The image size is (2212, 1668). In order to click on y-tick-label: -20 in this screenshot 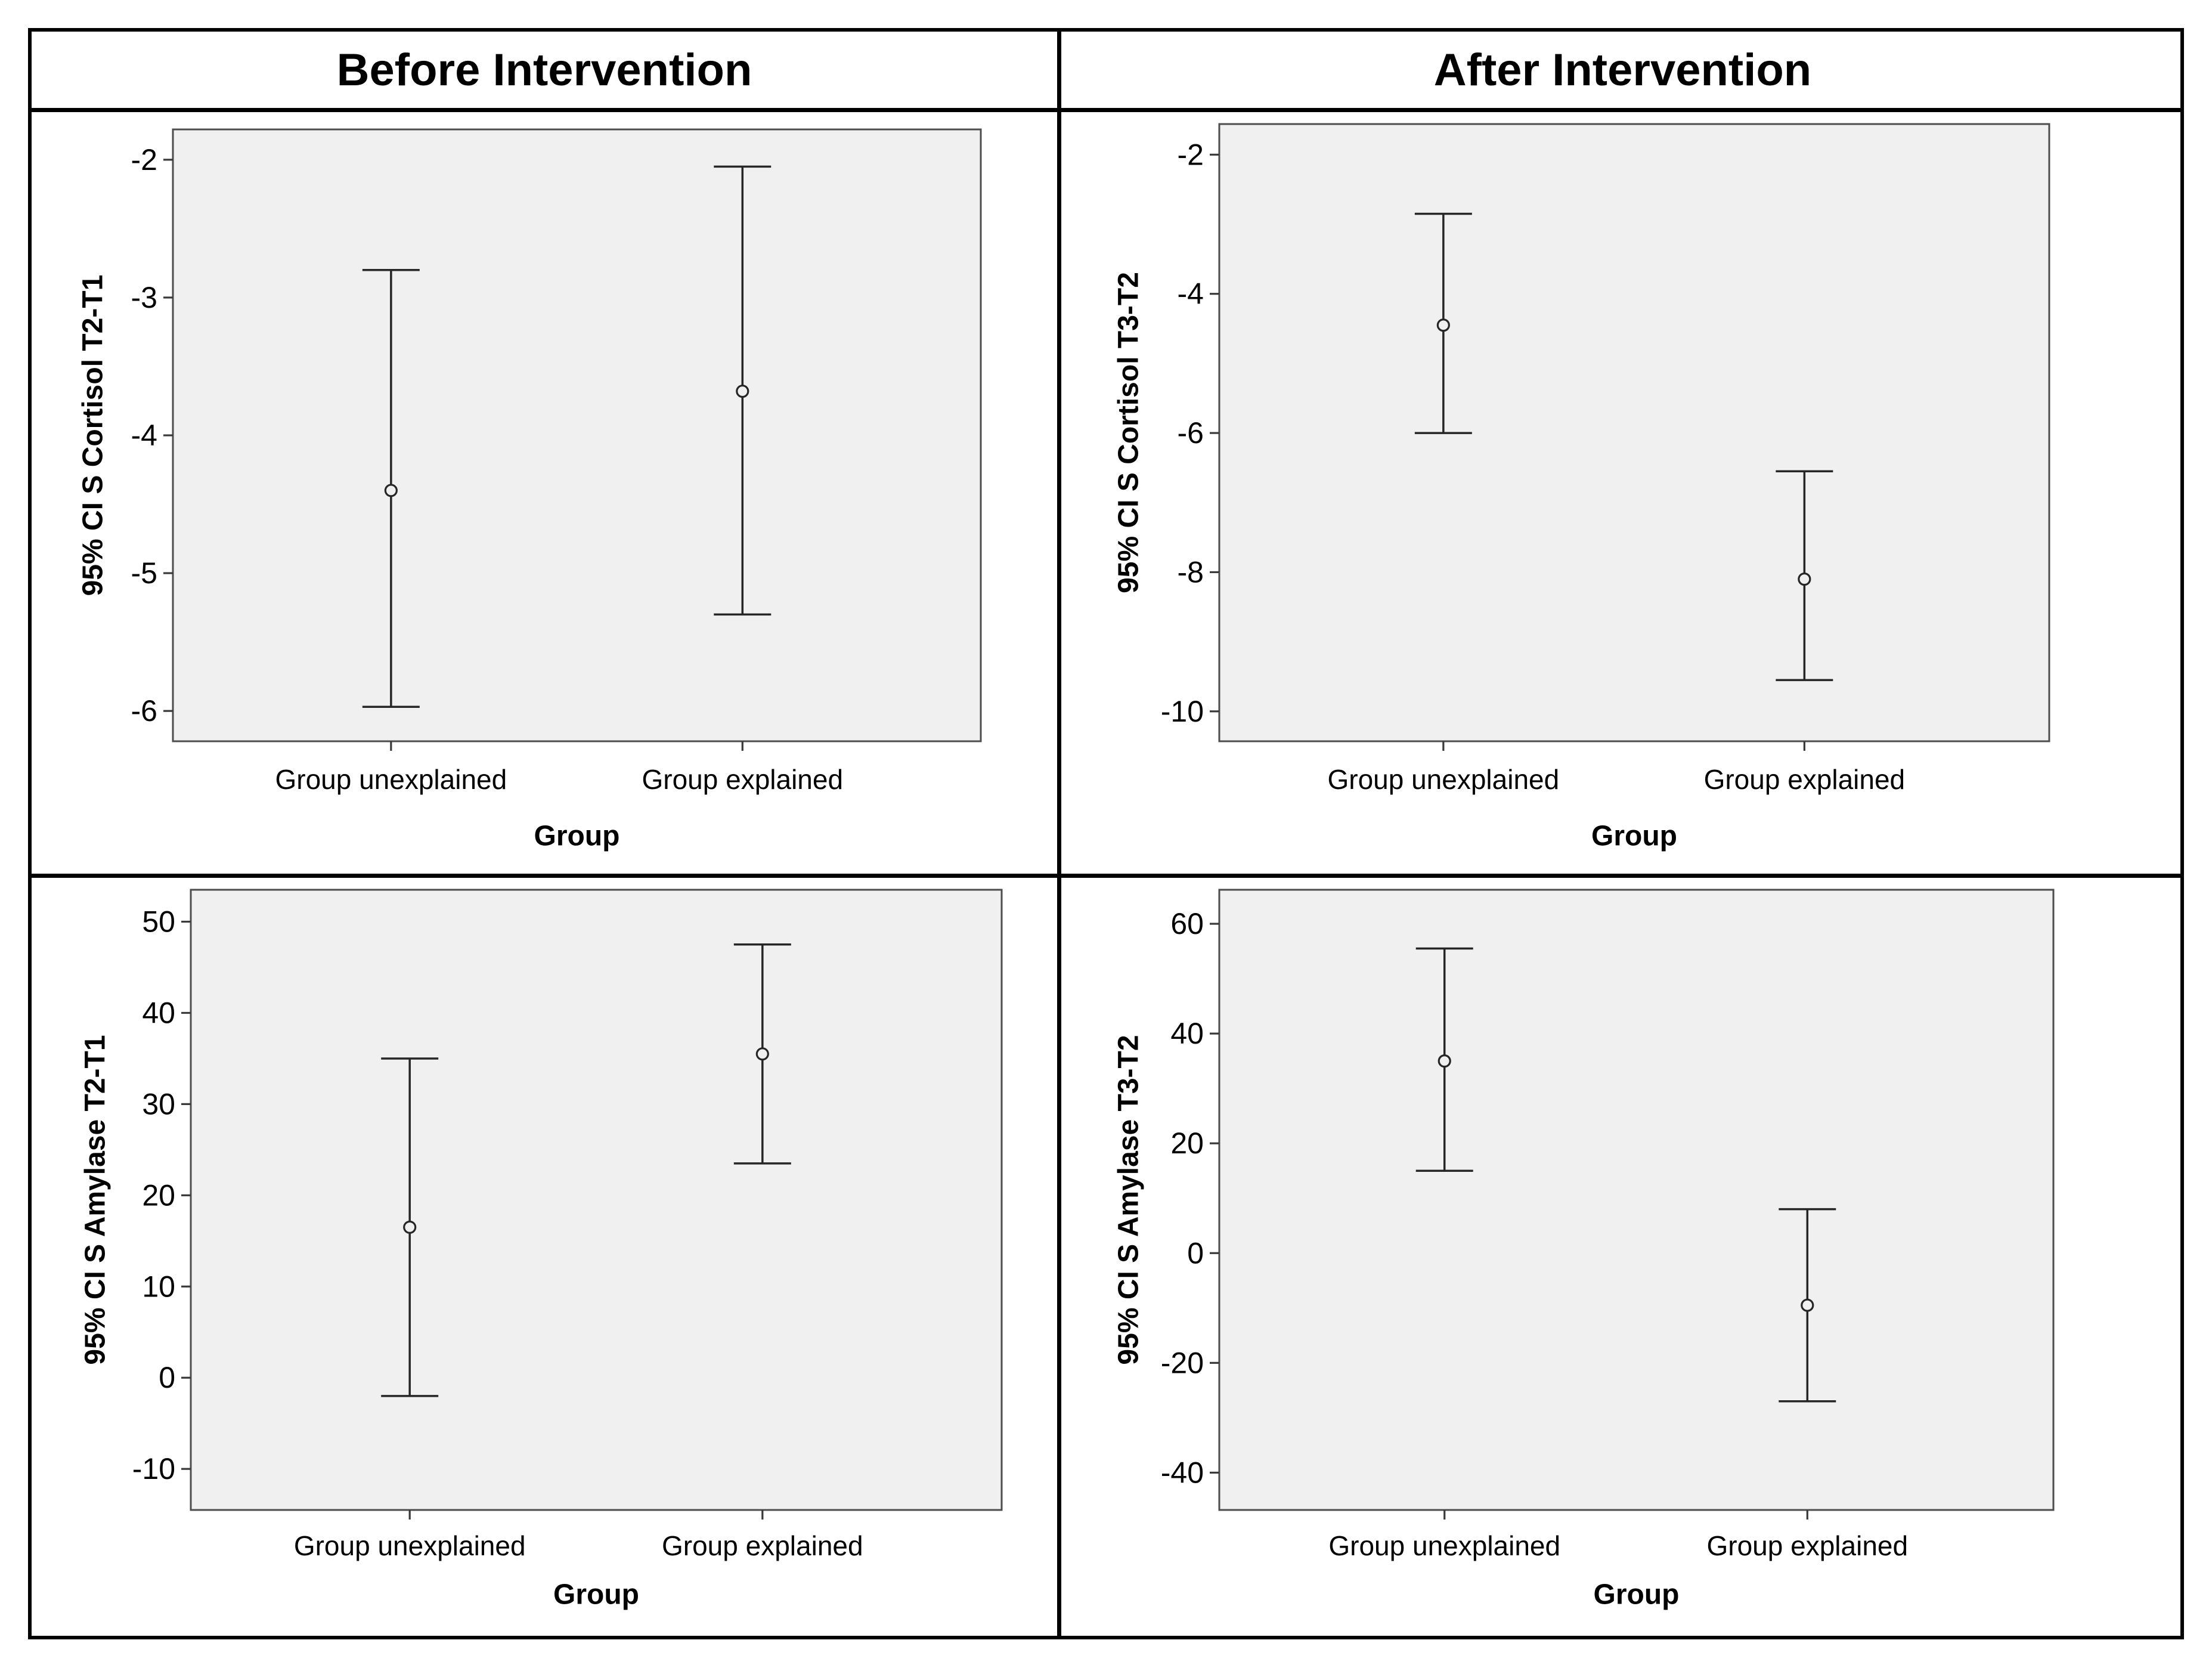, I will do `click(1182, 1362)`.